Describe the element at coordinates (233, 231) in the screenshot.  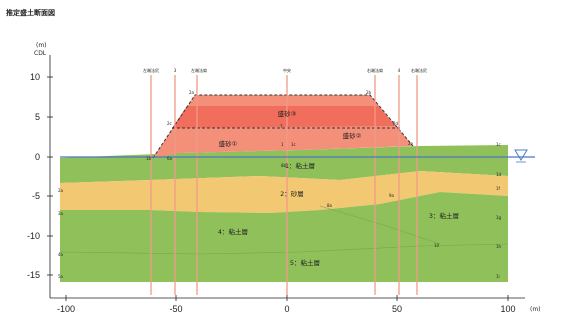
I see `layer-label-clay-4: 4：粘土層` at that location.